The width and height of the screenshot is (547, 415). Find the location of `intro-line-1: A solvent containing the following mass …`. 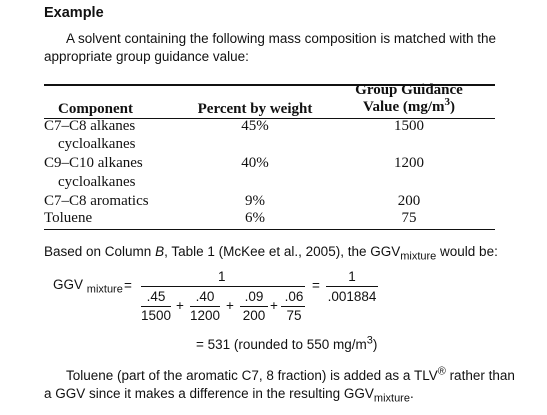

intro-line-1: A solvent containing the following mass … is located at coordinates (281, 38).